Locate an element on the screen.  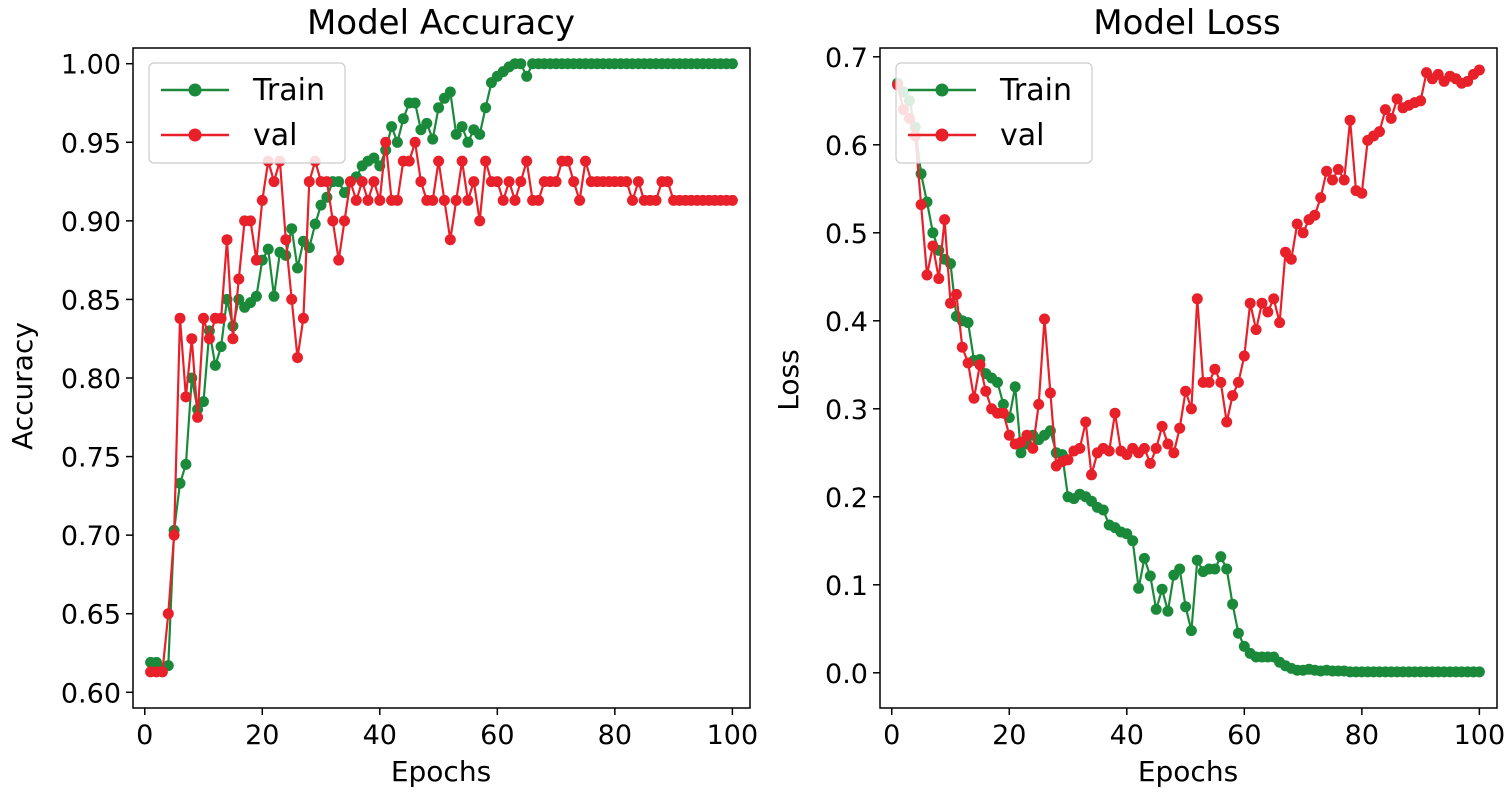
loss-x-tick-label: 20 is located at coordinates (1009, 735).